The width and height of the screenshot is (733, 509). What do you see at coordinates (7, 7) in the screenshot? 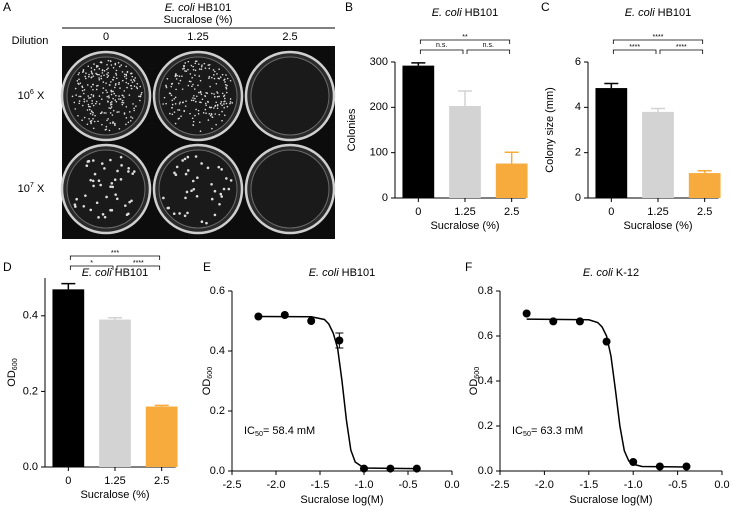
I see `panel-label: A` at bounding box center [7, 7].